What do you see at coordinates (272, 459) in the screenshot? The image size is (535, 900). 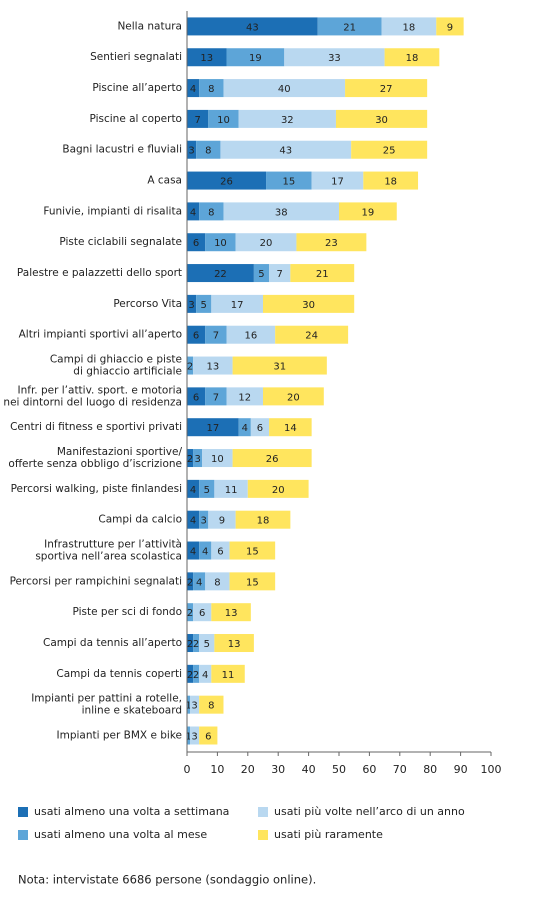 I see `value-label: 26` at bounding box center [272, 459].